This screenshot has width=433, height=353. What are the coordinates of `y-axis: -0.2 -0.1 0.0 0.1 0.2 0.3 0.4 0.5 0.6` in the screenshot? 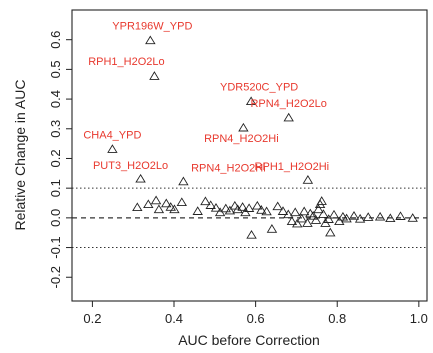 It's located at (60, 159).